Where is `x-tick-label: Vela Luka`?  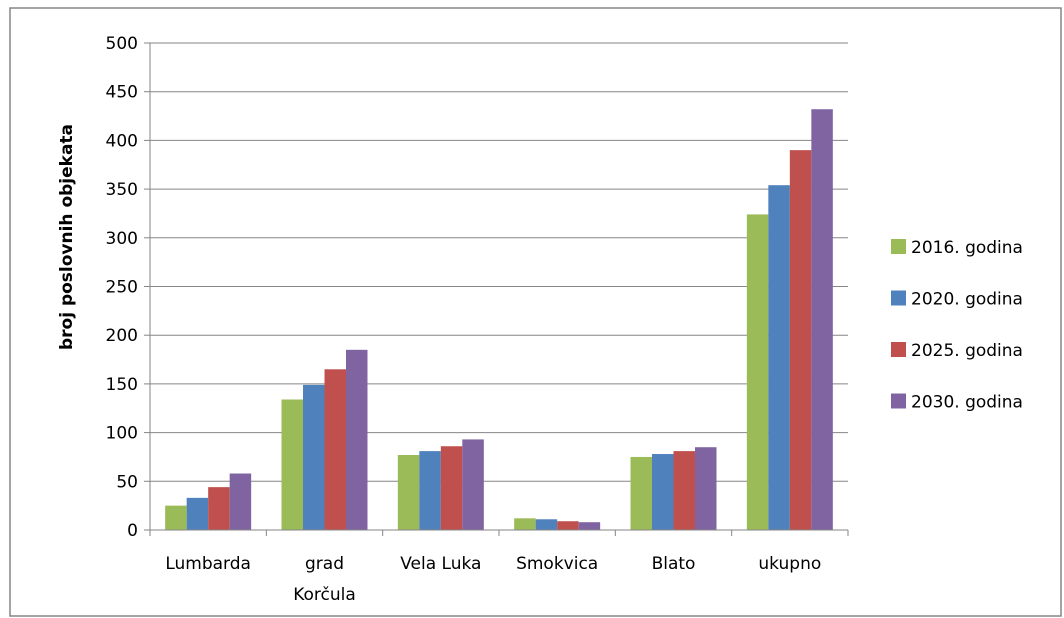 x-tick-label: Vela Luka is located at coordinates (440, 564).